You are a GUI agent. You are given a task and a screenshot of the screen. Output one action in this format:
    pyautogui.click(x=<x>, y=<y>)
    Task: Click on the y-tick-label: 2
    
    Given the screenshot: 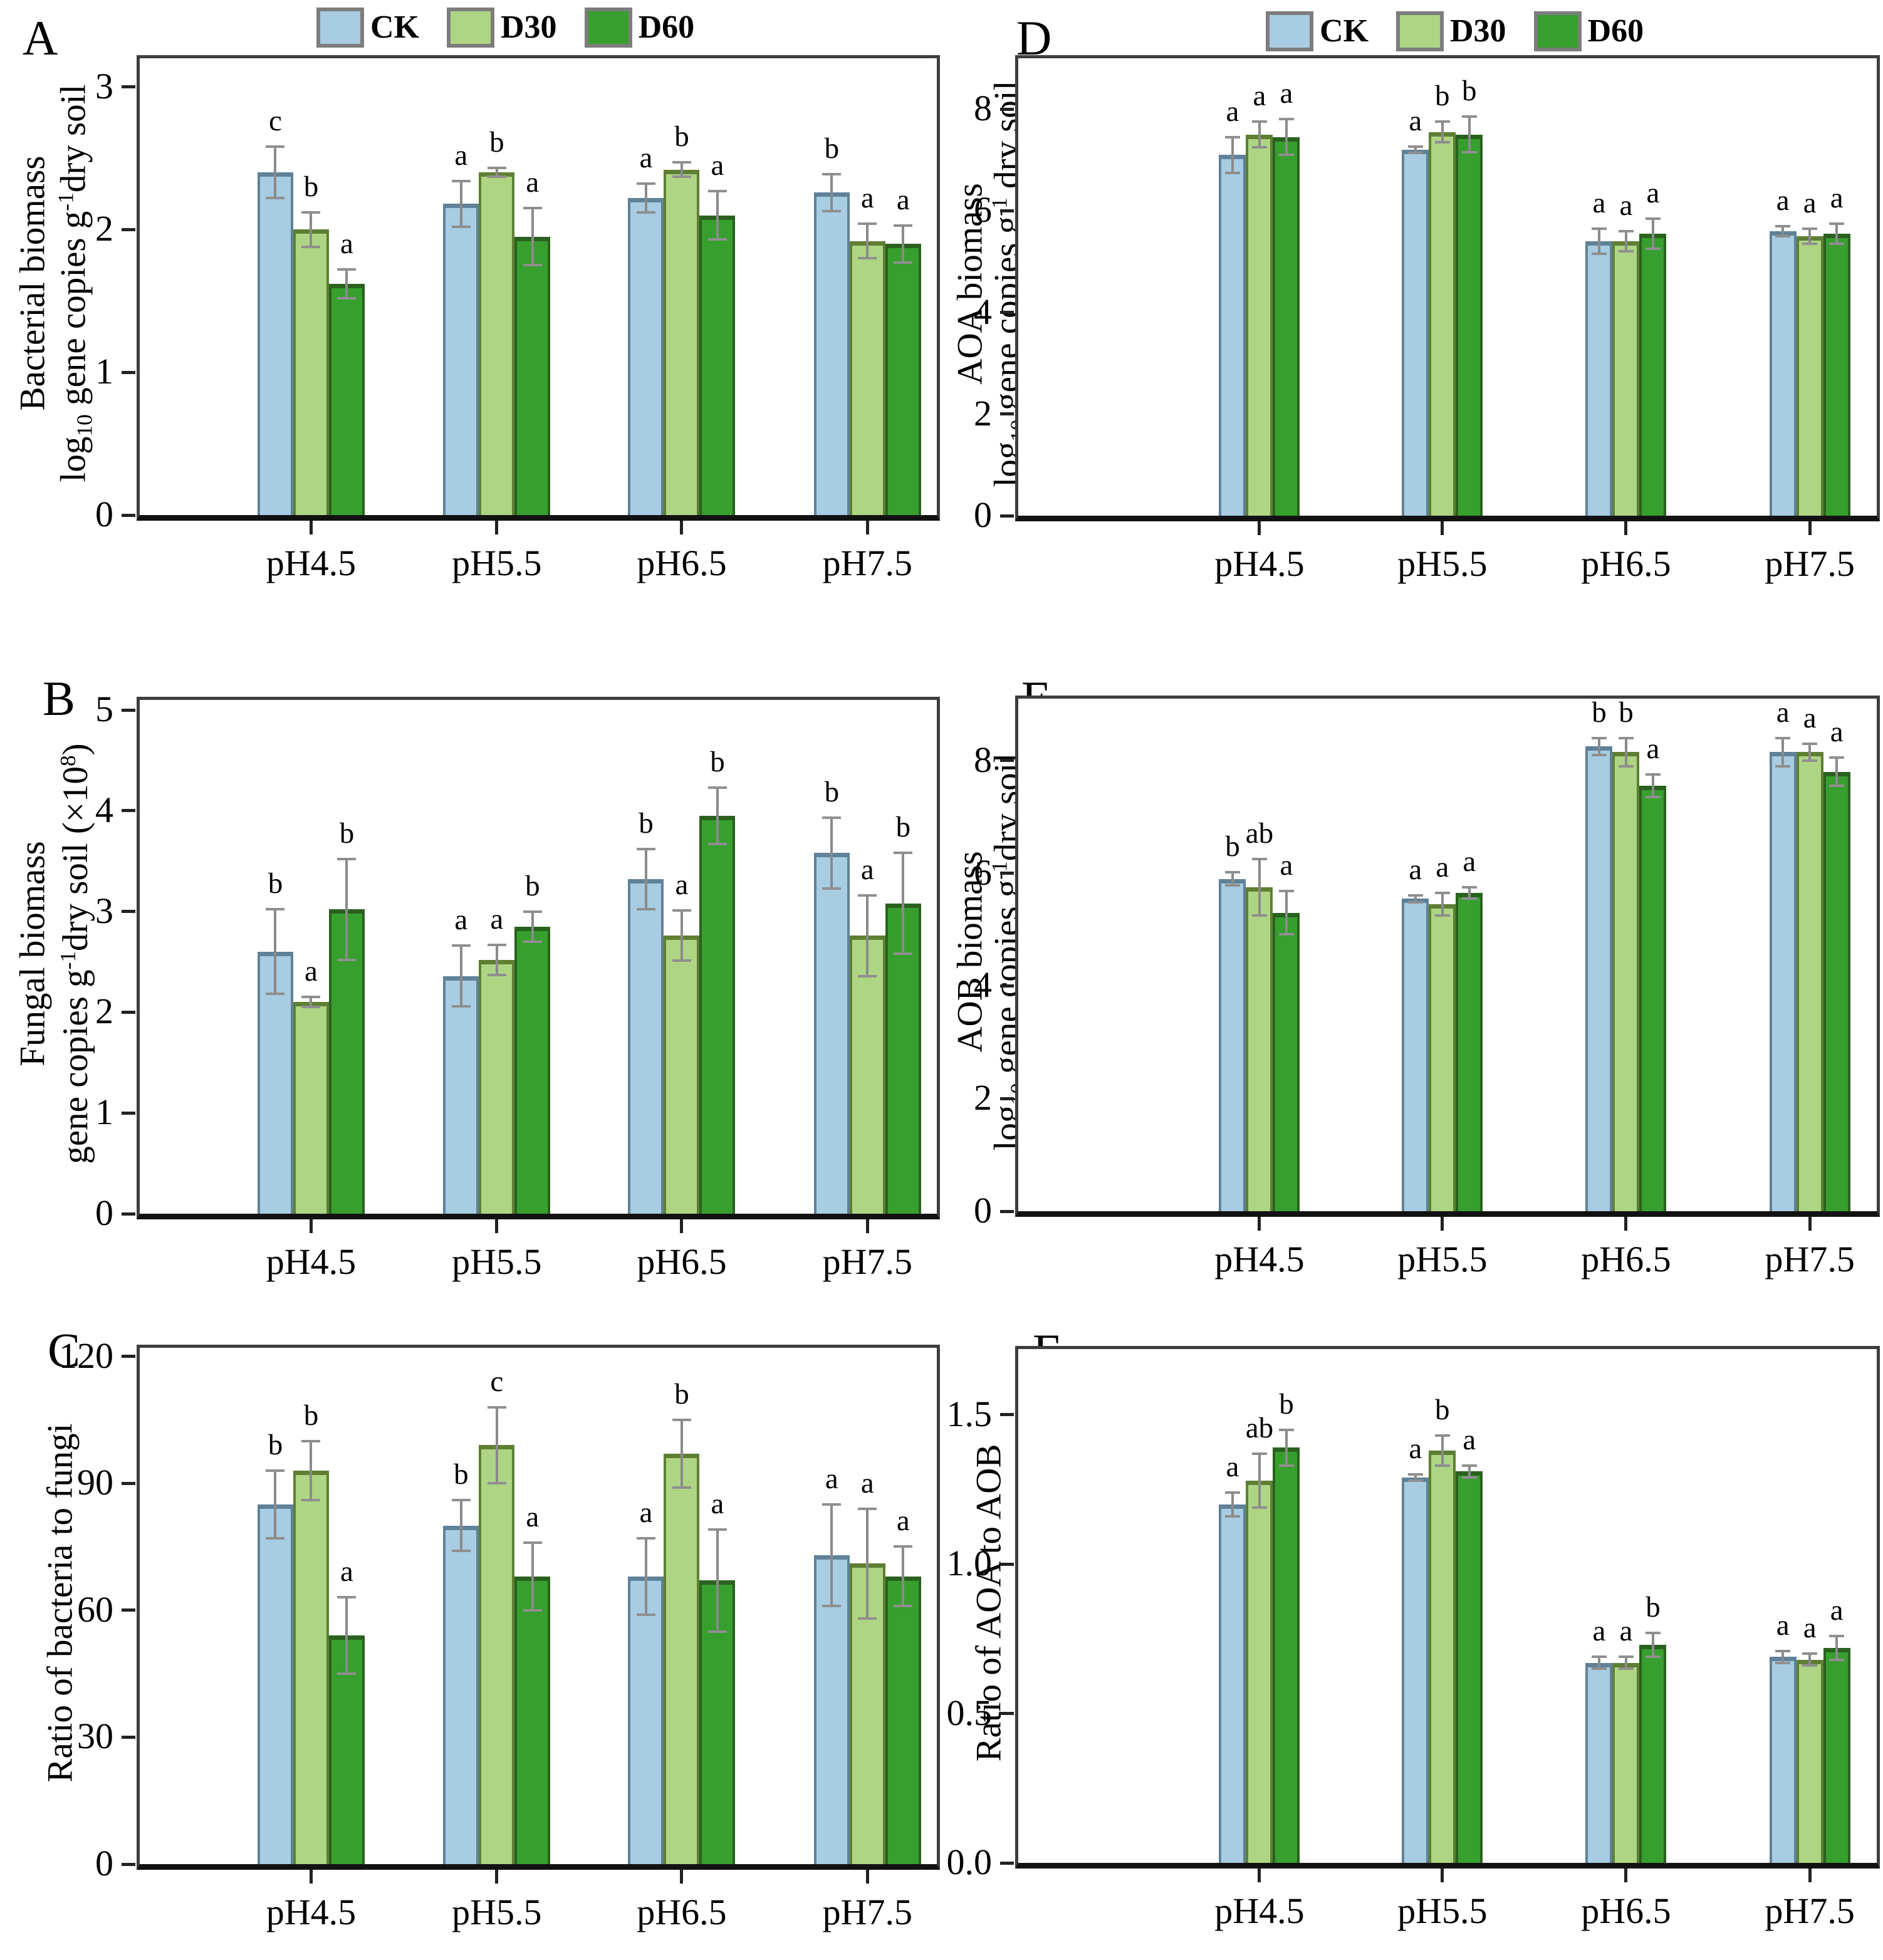 What is the action you would take?
    pyautogui.click(x=104, y=1012)
    